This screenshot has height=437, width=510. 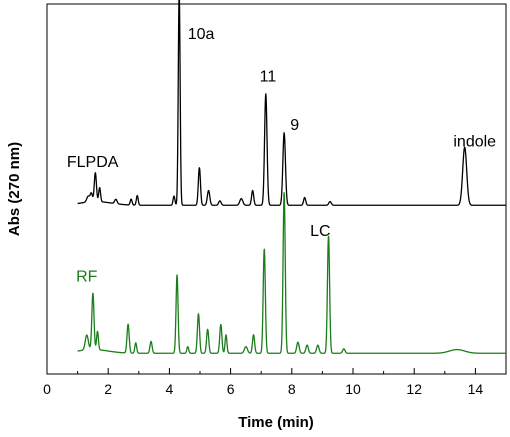 What do you see at coordinates (87, 277) in the screenshot?
I see `annotation-rf: RF` at bounding box center [87, 277].